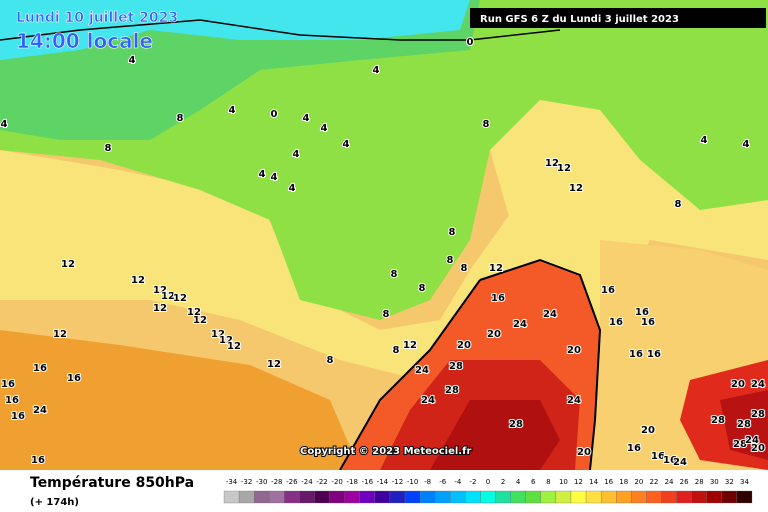  What do you see at coordinates (472, 482) in the screenshot?
I see `legend-label: -2` at bounding box center [472, 482].